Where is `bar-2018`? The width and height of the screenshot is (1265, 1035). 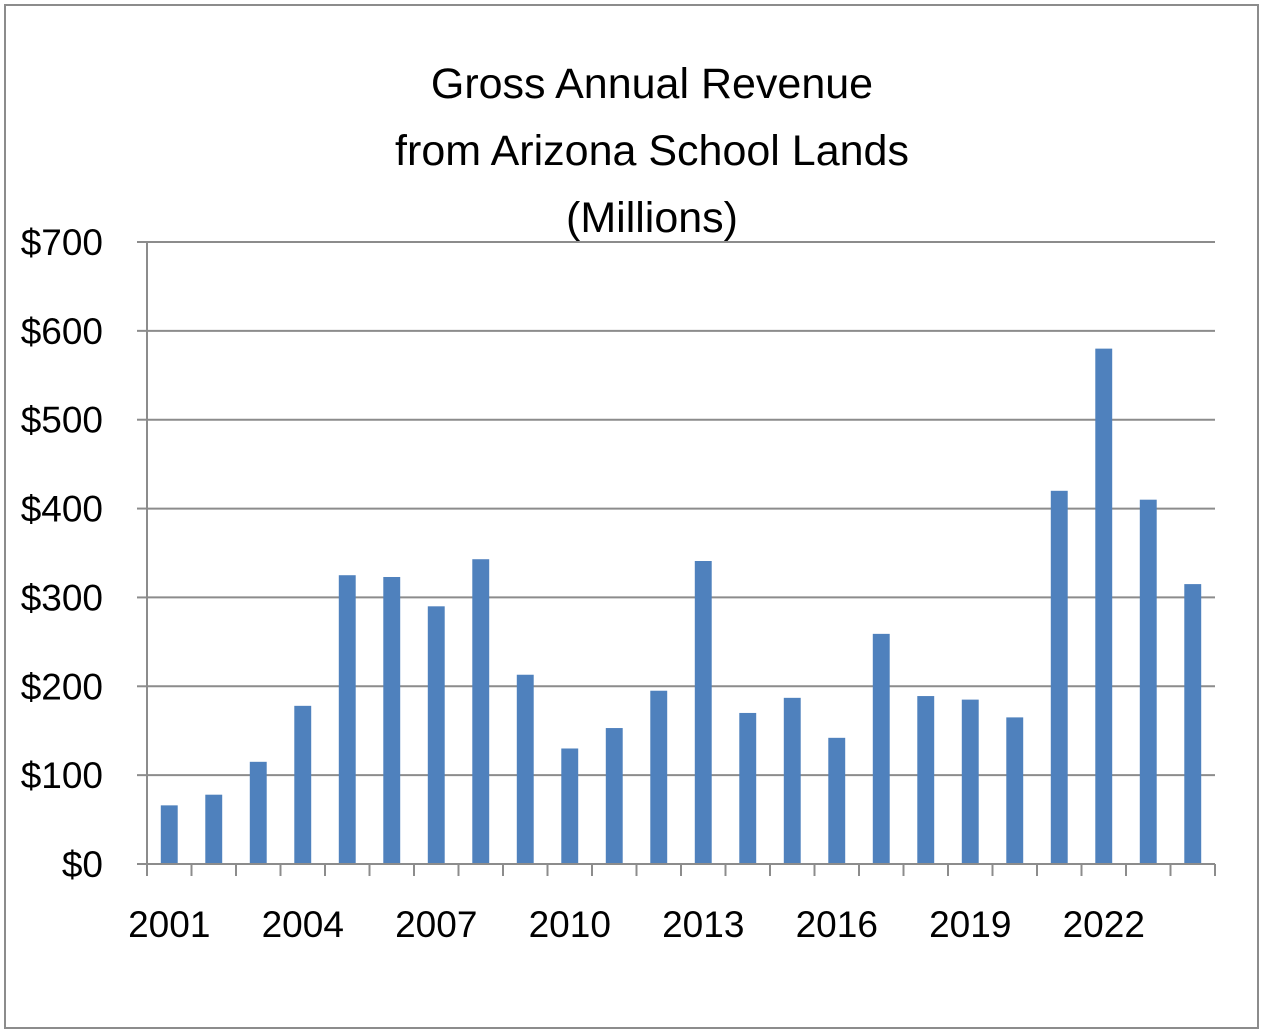 bar-2018 is located at coordinates (926, 780).